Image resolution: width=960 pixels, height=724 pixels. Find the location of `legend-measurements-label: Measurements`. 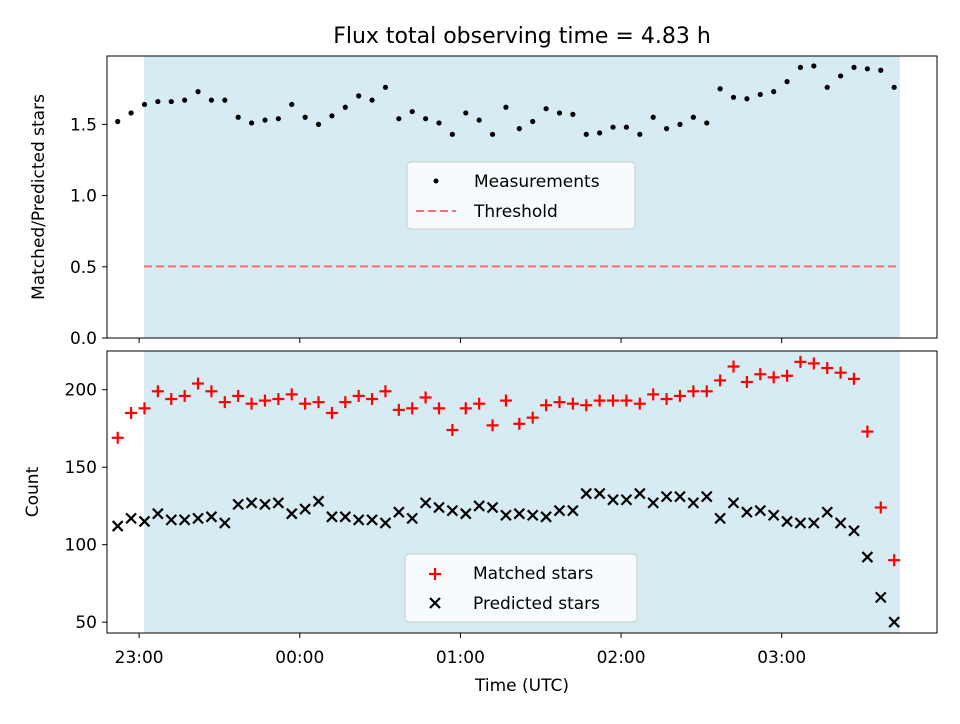

legend-measurements-label: Measurements is located at coordinates (537, 182).